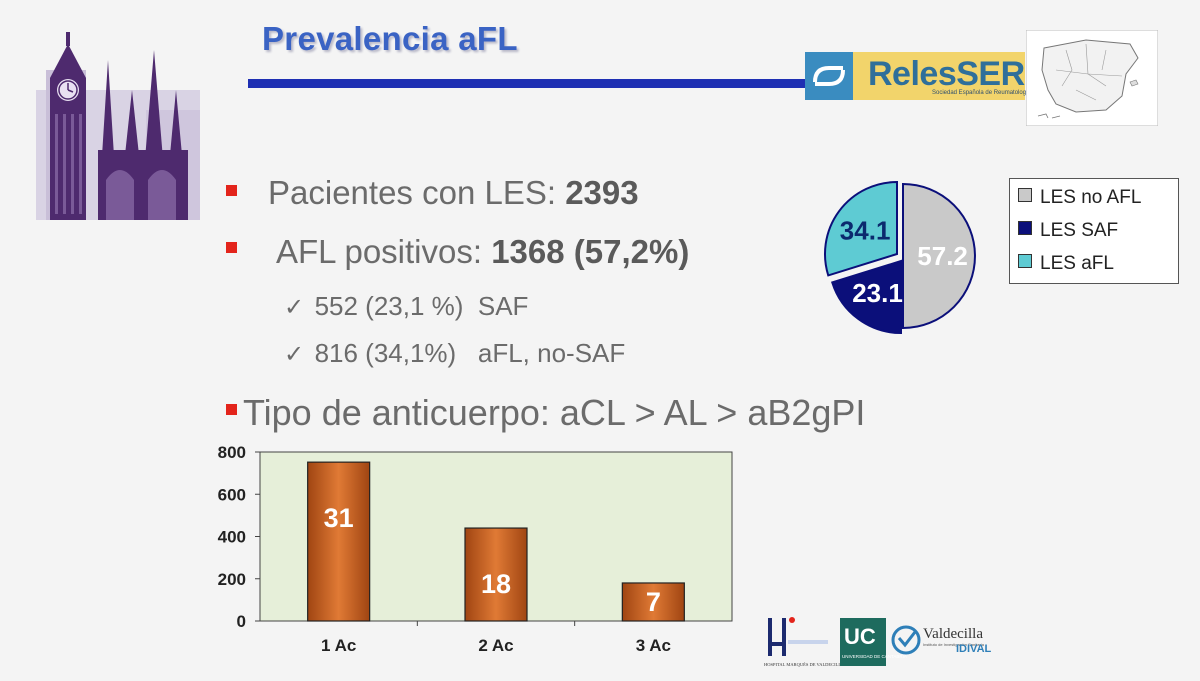 This screenshot has width=1200, height=681. What do you see at coordinates (1077, 263) in the screenshot?
I see `legend-label: LES aFL` at bounding box center [1077, 263].